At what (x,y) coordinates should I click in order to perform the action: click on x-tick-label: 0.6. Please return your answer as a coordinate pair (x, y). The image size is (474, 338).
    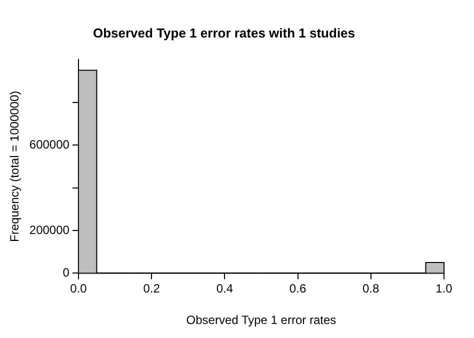
    Looking at the image, I should click on (297, 289).